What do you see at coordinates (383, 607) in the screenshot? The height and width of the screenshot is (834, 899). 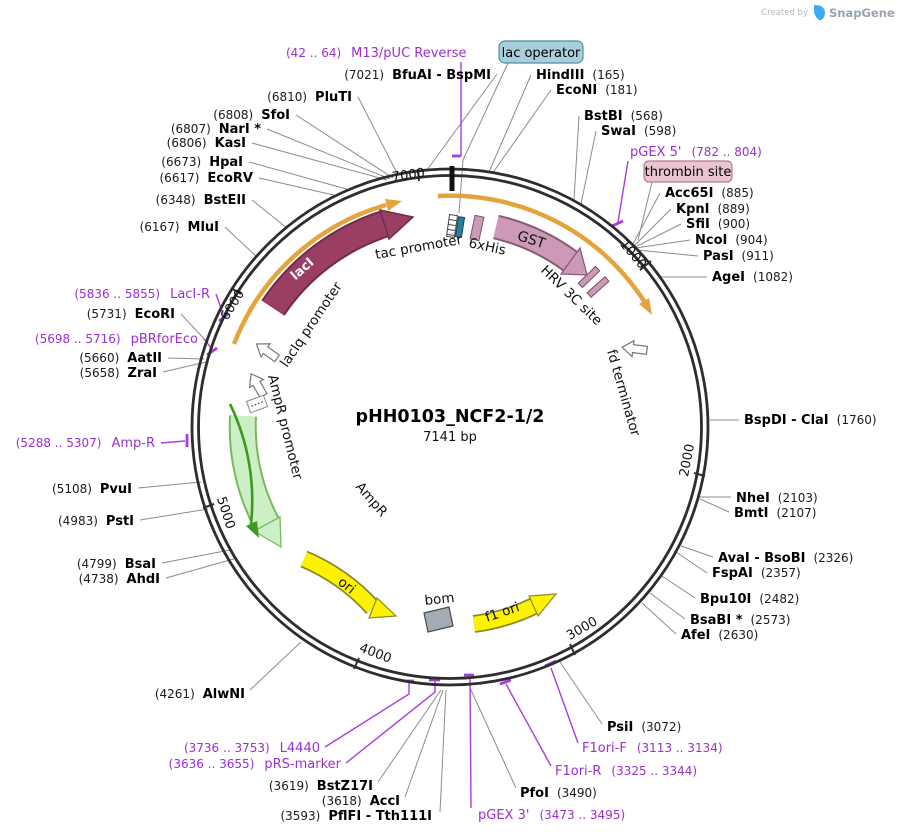 I see `ori-arrowhead` at bounding box center [383, 607].